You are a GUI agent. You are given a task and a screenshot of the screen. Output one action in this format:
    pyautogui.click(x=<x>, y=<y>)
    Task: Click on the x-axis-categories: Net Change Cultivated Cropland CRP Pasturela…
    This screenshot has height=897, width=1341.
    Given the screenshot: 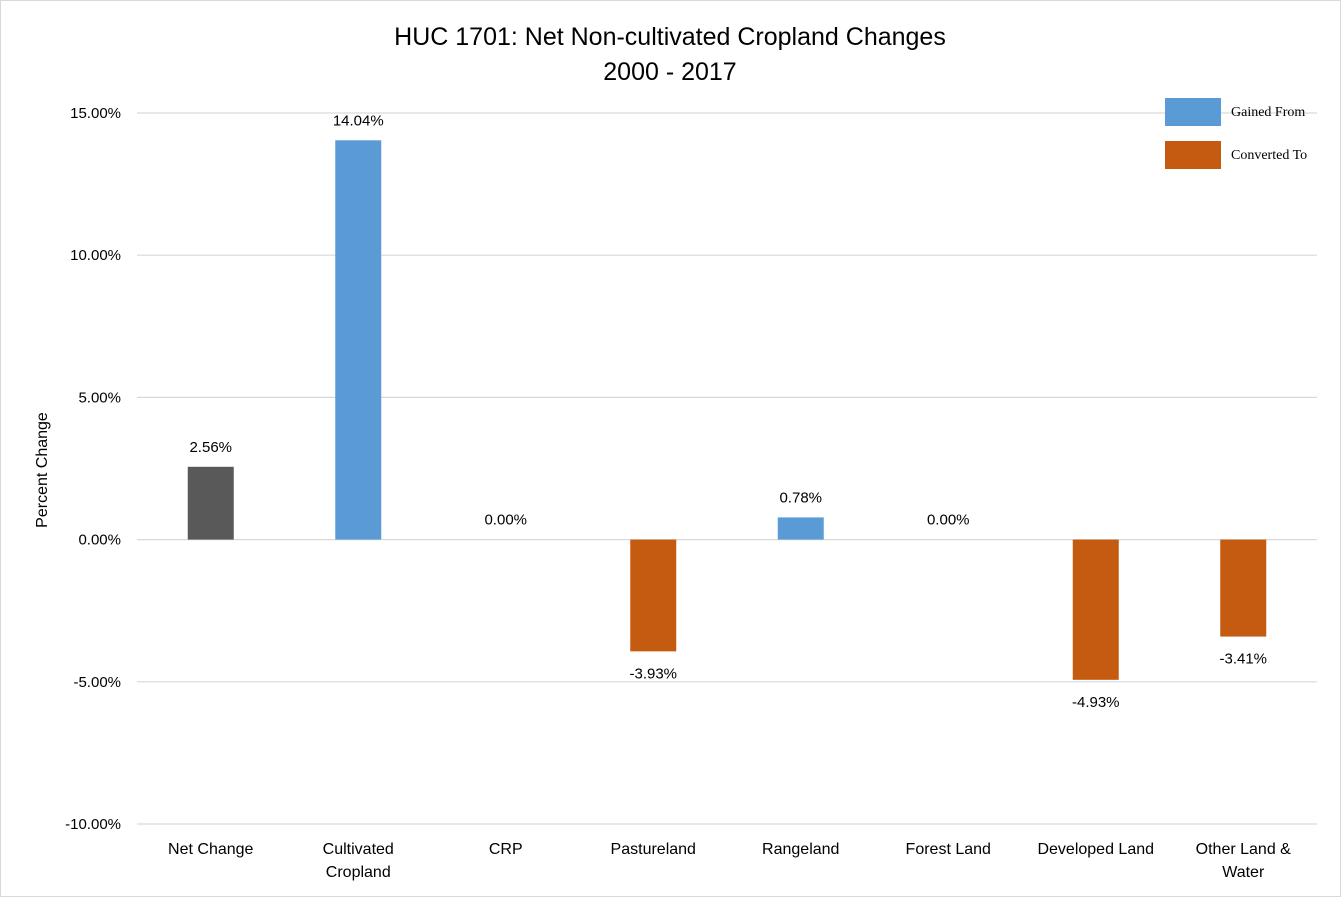 What is the action you would take?
    pyautogui.click(x=729, y=861)
    